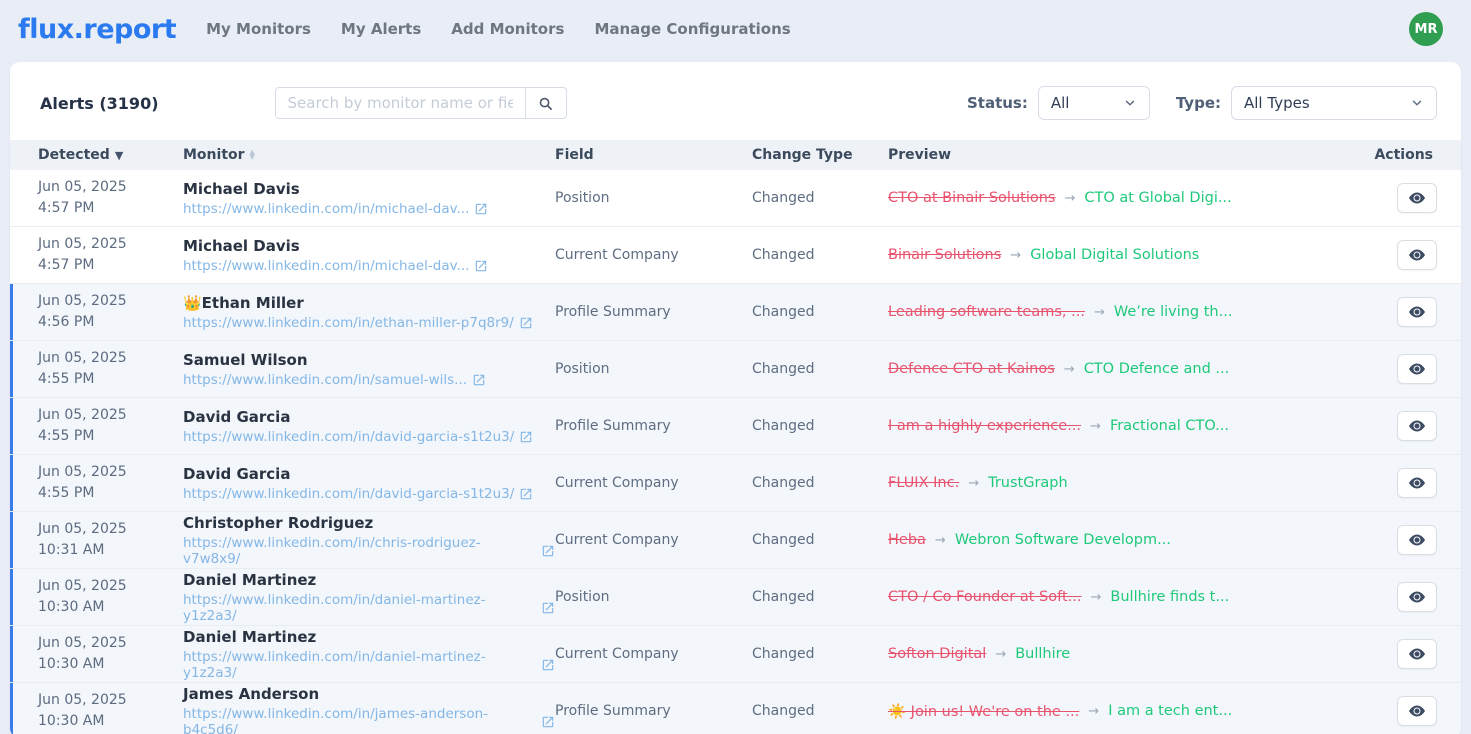  I want to click on detected-cell: Jun 05, 2025 4:57 PM, so click(110, 198).